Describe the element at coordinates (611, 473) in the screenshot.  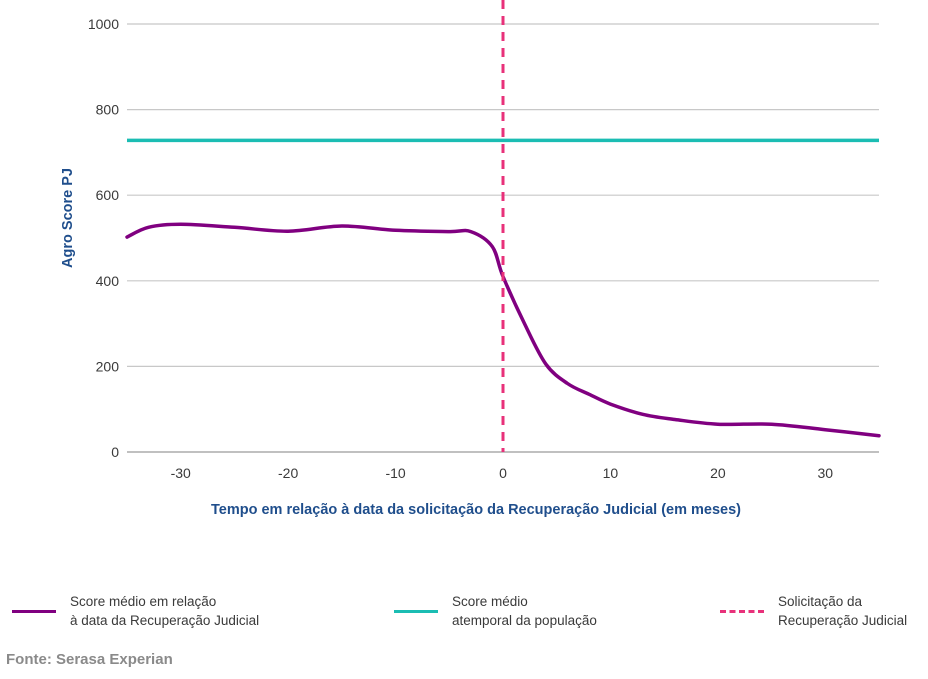
I see `x-tick-label: 10` at that location.